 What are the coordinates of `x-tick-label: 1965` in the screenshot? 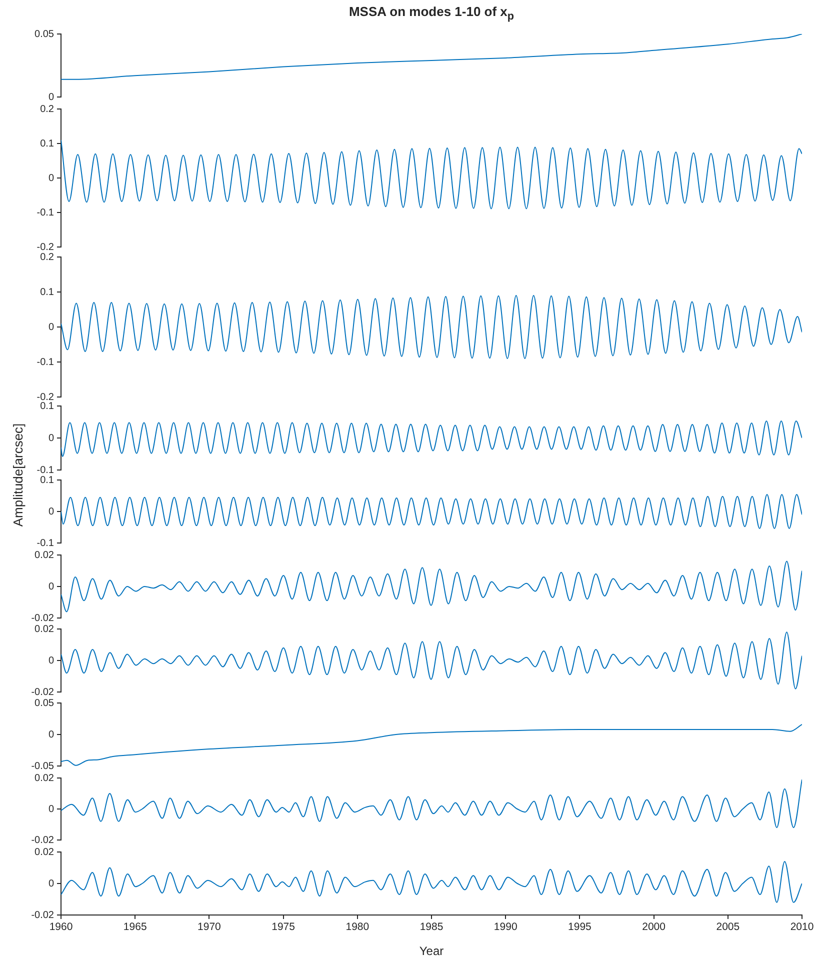 It's located at (135, 927).